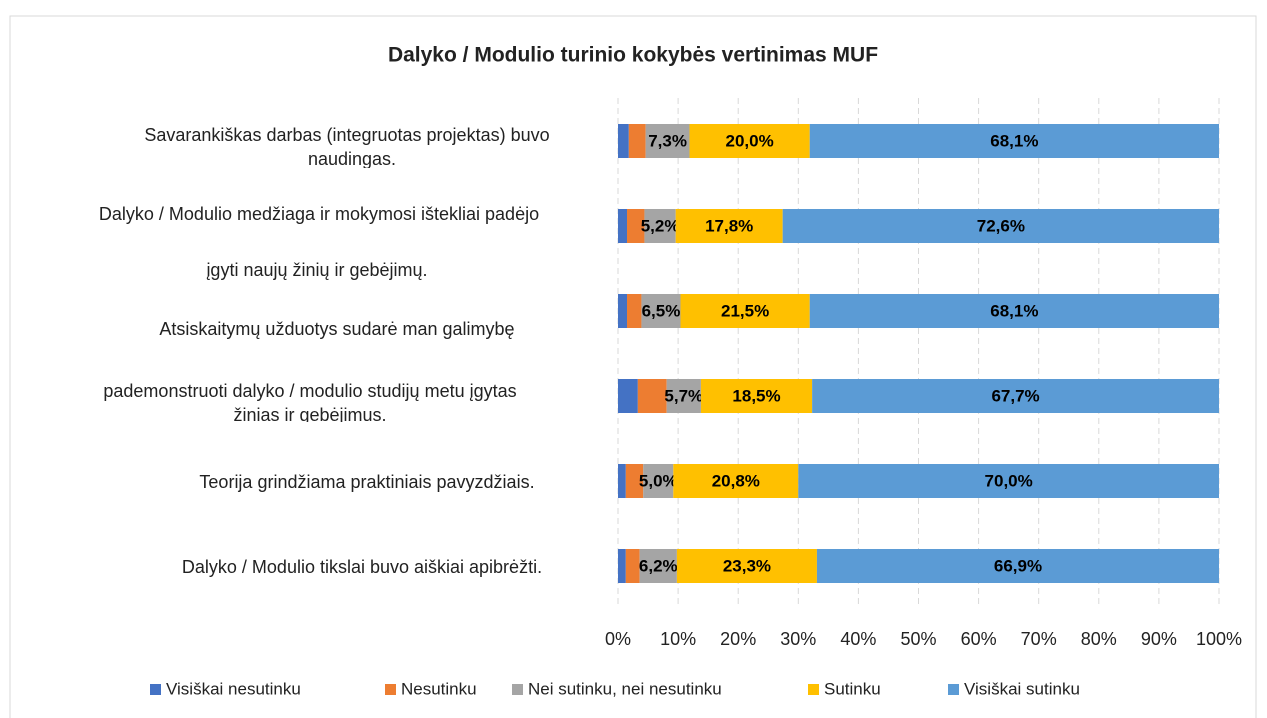  I want to click on legend-label: Nei sutinku, nei nesutinku, so click(625, 688).